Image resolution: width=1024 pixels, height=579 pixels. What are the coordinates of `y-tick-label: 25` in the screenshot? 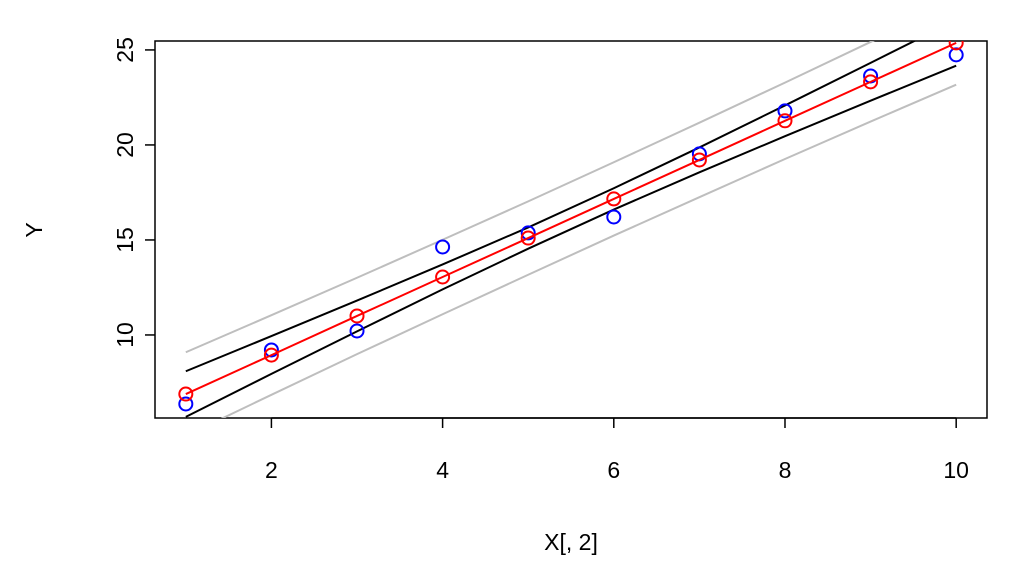 It's located at (125, 50).